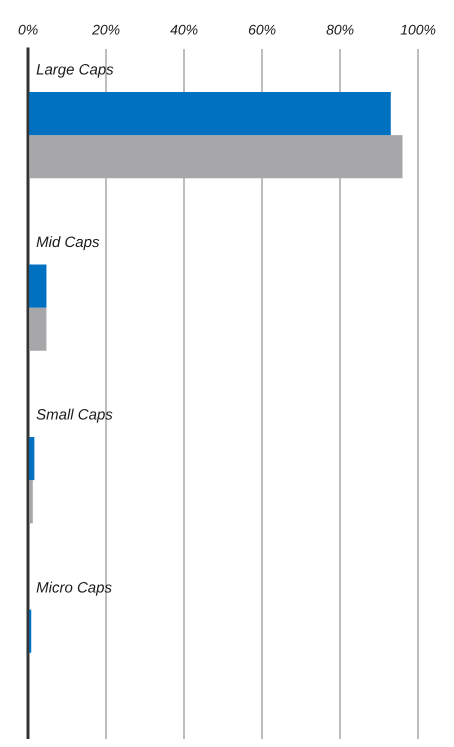 The image size is (454, 747). What do you see at coordinates (74, 587) in the screenshot?
I see `y-tick-label: Micro Caps` at bounding box center [74, 587].